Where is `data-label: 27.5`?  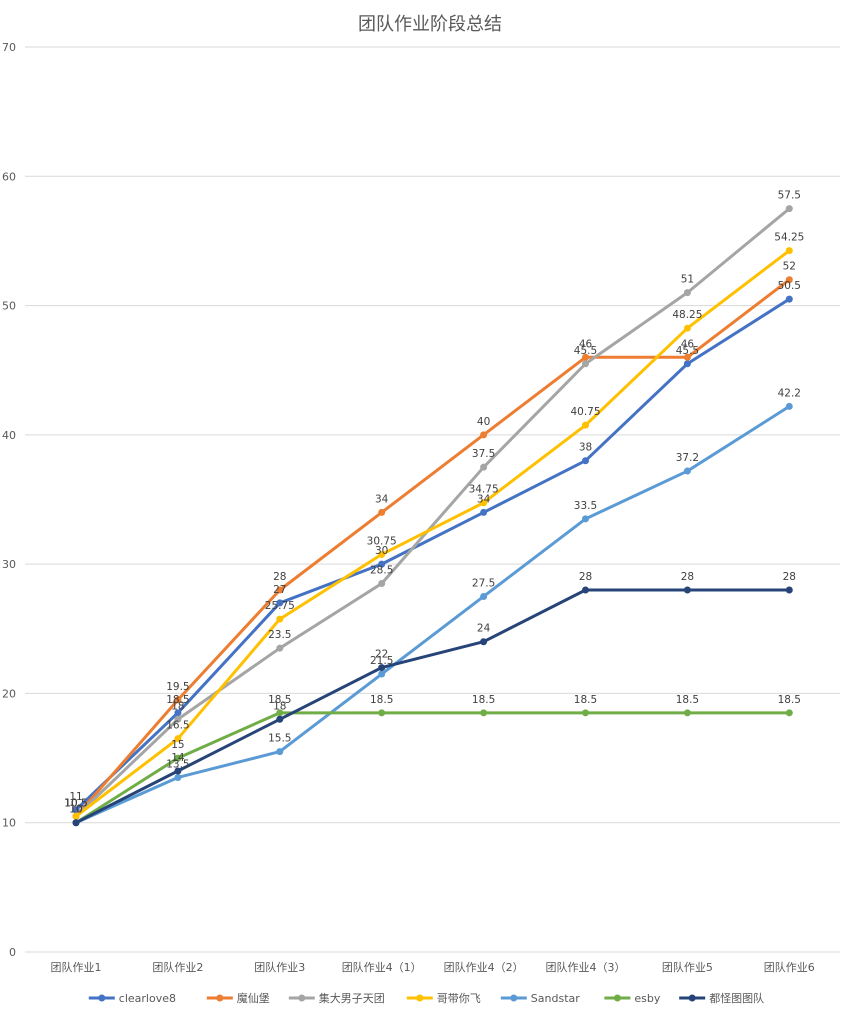
data-label: 27.5 is located at coordinates (483, 583).